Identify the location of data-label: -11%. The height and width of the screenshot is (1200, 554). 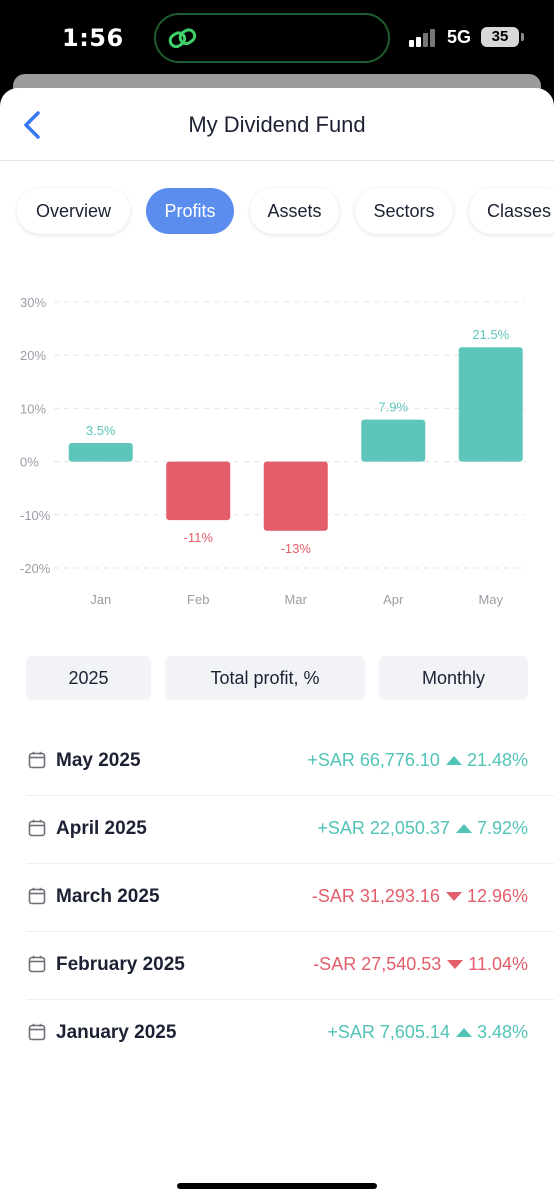
(199, 537).